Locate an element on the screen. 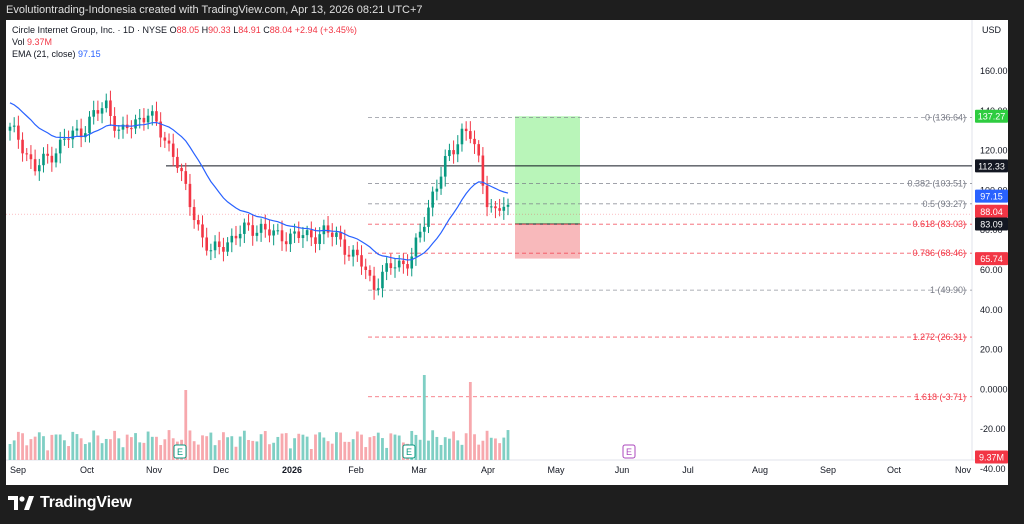 The height and width of the screenshot is (524, 1024). earnings-marker-label: E is located at coordinates (629, 452).